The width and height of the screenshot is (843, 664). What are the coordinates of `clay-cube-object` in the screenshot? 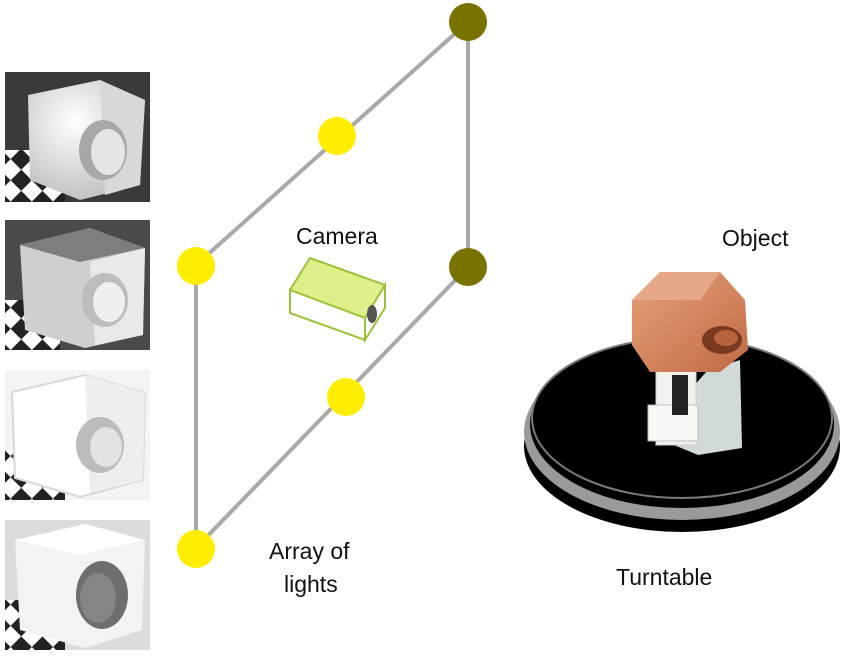 It's located at (690, 359).